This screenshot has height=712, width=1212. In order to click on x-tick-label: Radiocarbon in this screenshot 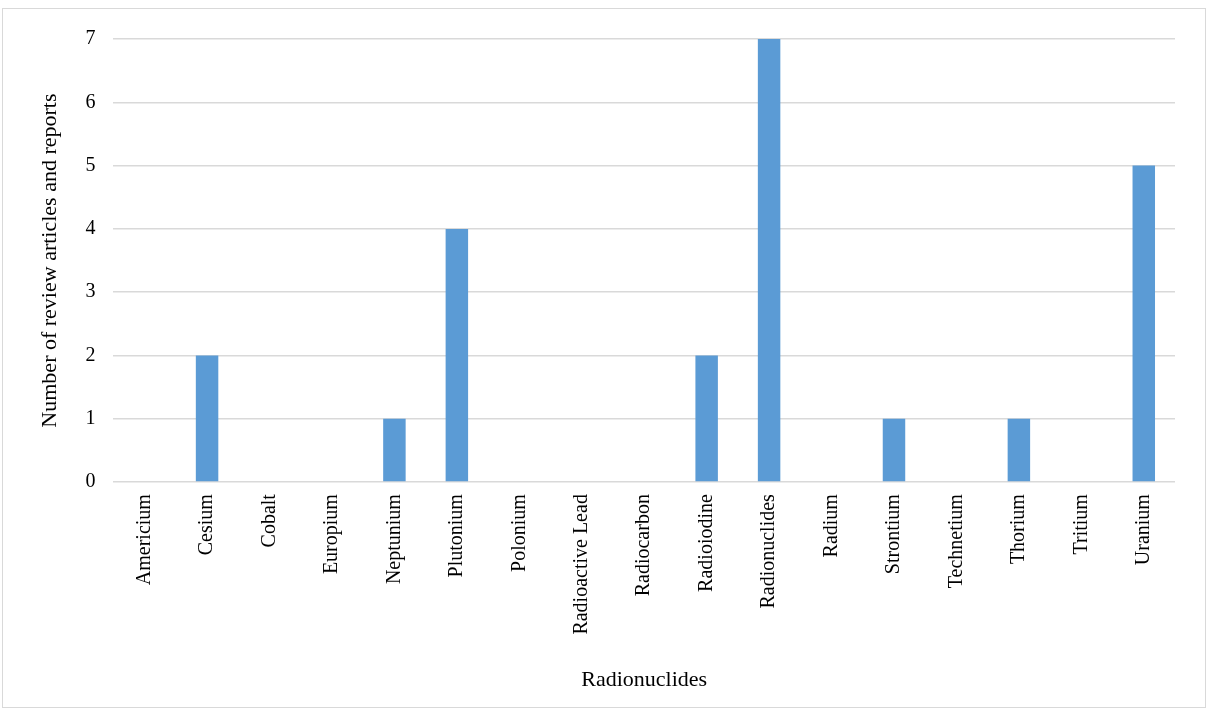, I will do `click(642, 545)`.